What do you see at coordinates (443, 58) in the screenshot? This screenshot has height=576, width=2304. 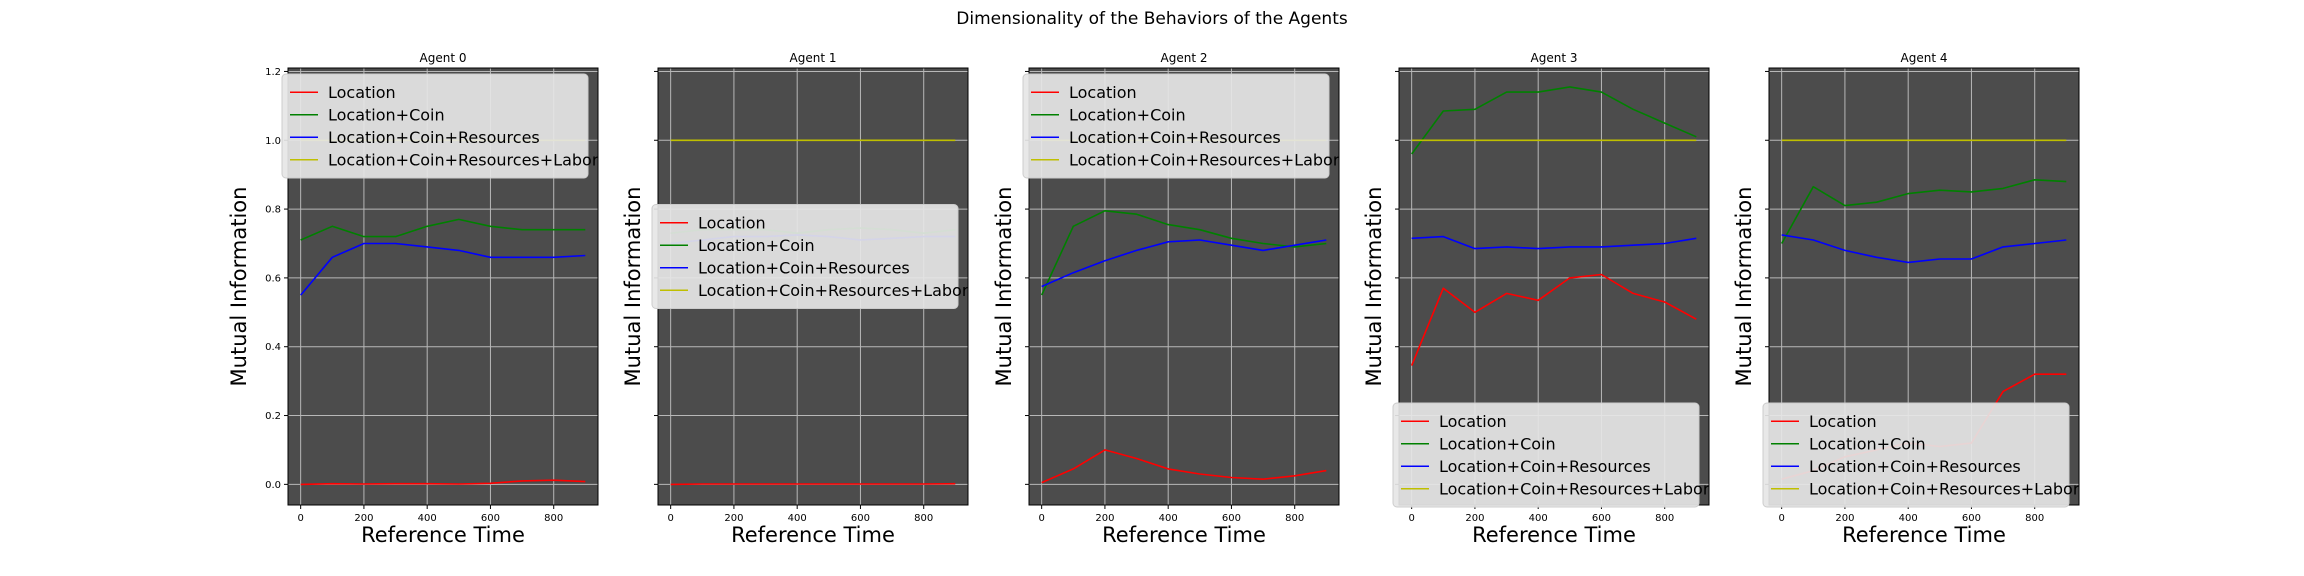 I see `panel-title: Agent 0` at bounding box center [443, 58].